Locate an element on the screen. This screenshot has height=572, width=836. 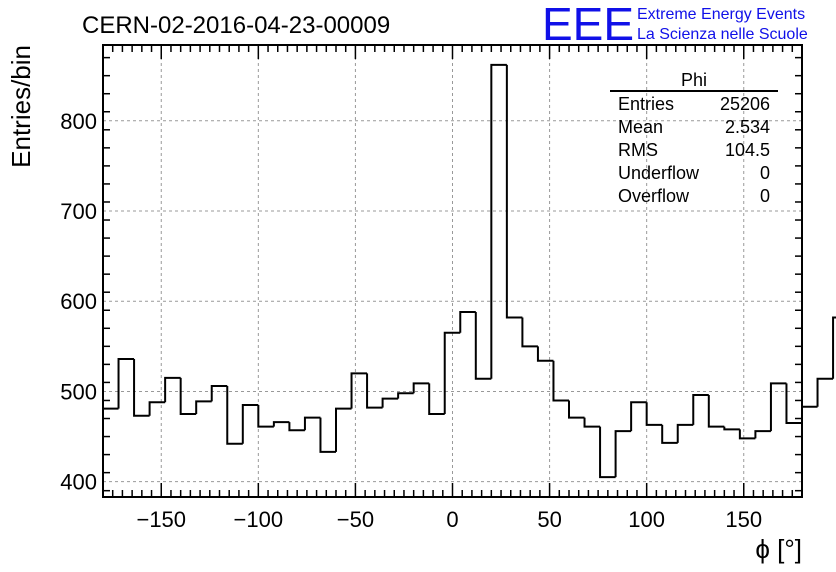
y-tick-label: 800 is located at coordinates (78, 121).